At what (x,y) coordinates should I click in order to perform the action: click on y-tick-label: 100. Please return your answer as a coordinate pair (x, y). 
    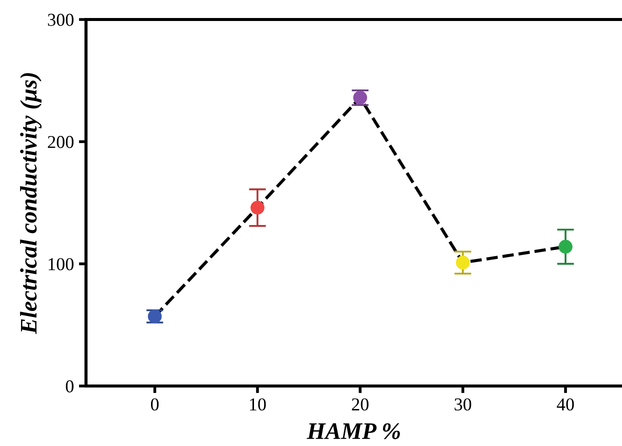
    Looking at the image, I should click on (61, 264).